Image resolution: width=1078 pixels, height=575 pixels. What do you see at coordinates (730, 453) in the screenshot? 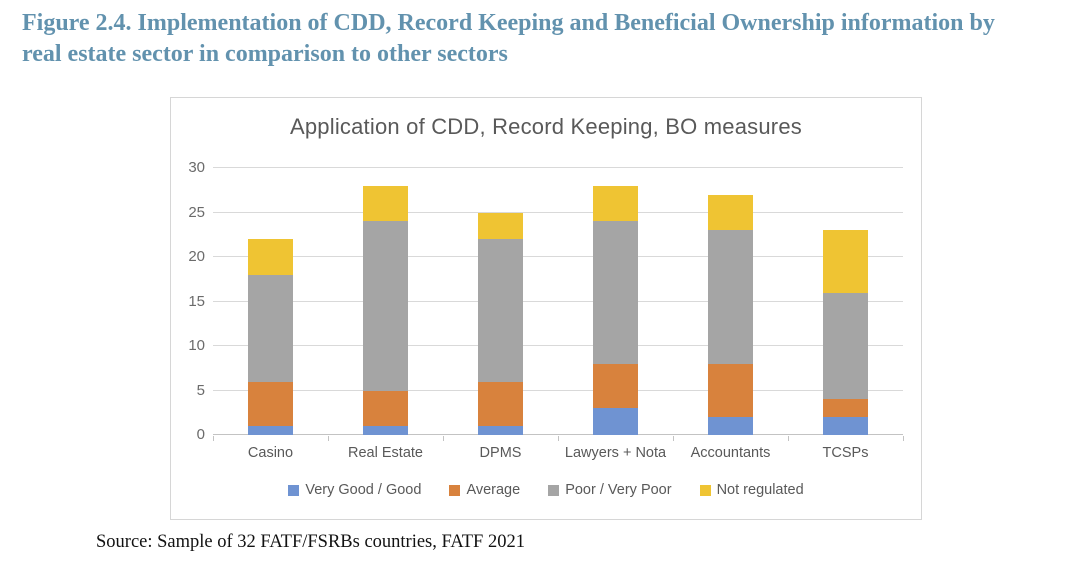
I see `x-axis-category-label: Accountants` at bounding box center [730, 453].